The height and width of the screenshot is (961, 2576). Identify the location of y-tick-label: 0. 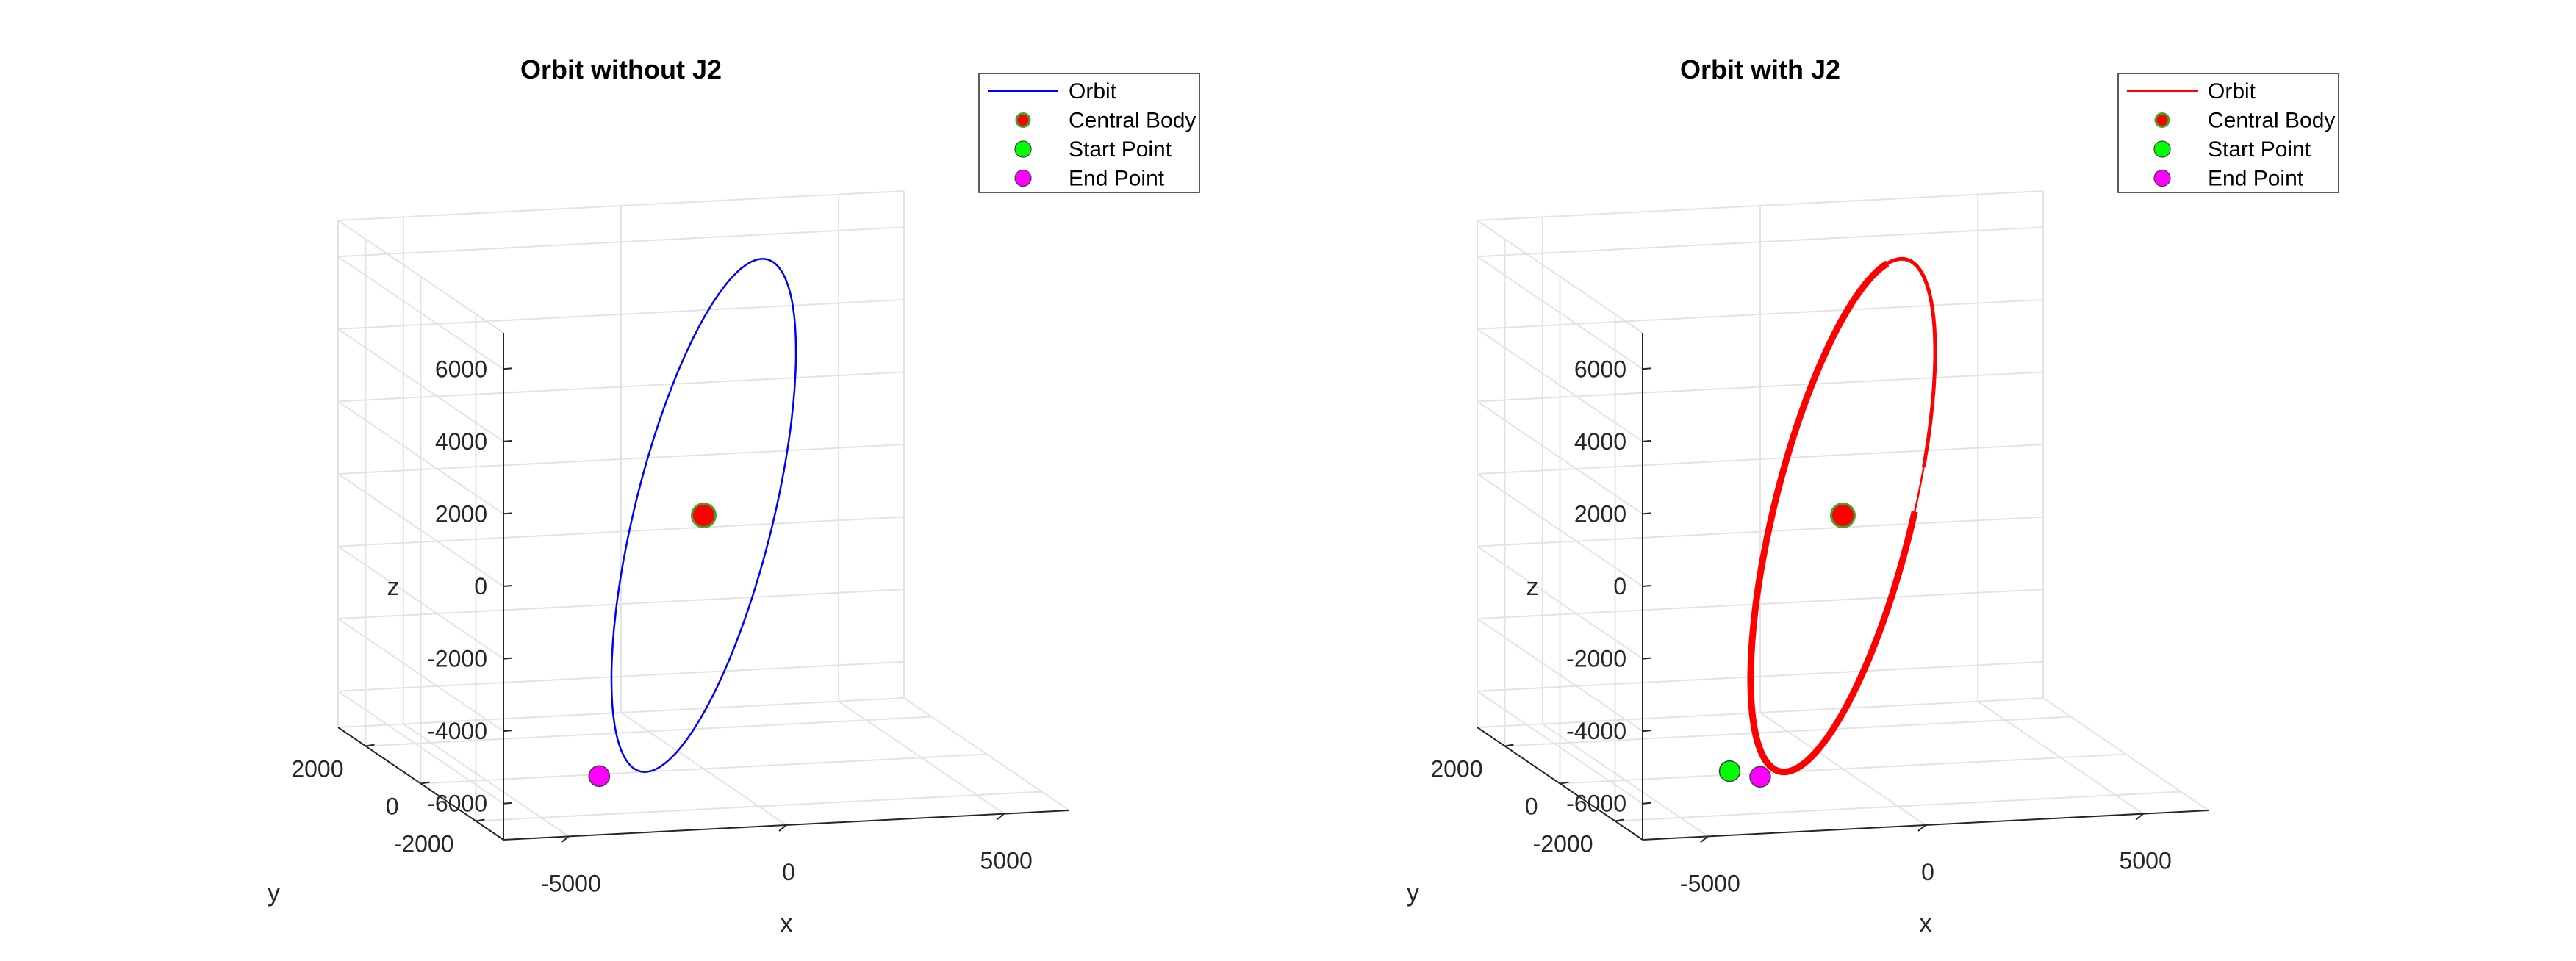
(1531, 806).